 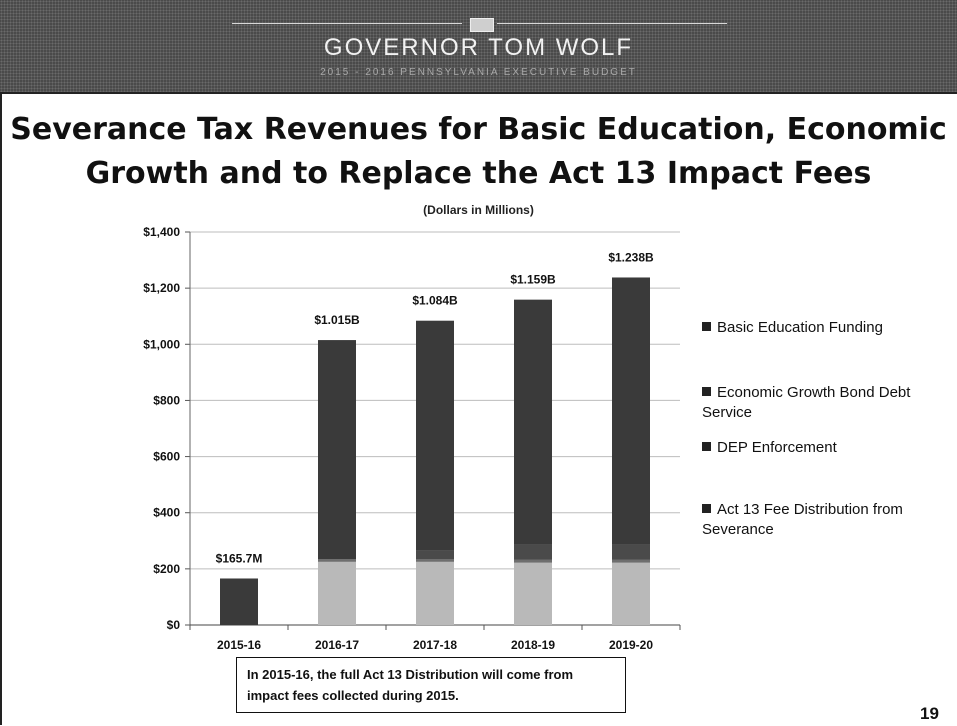 I want to click on legend-label: Act 13 Fee Distribution from Severance, so click(x=802, y=519).